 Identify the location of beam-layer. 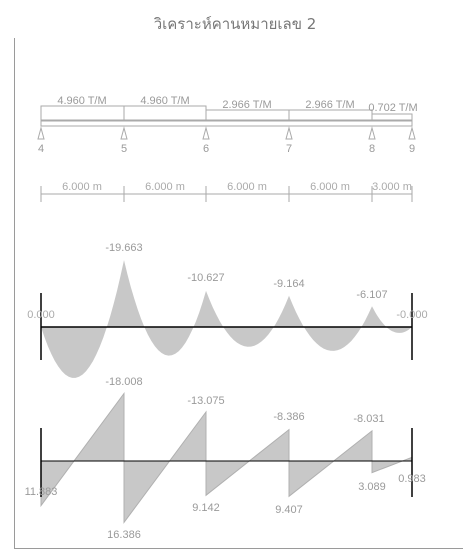
(226, 123).